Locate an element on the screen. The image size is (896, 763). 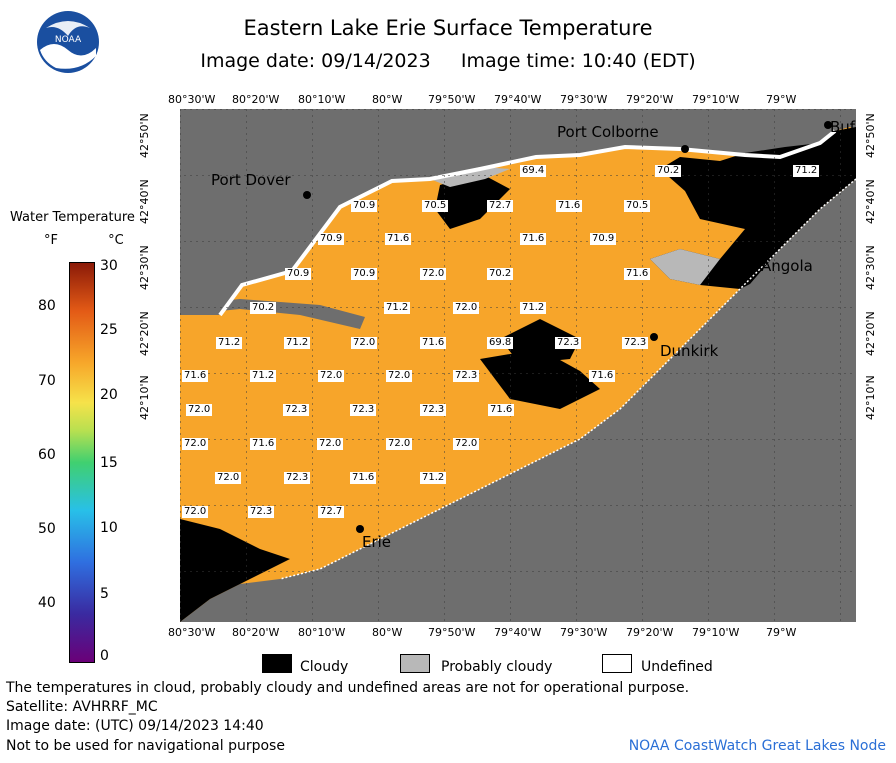
lon-tick: 80°W is located at coordinates (387, 99).